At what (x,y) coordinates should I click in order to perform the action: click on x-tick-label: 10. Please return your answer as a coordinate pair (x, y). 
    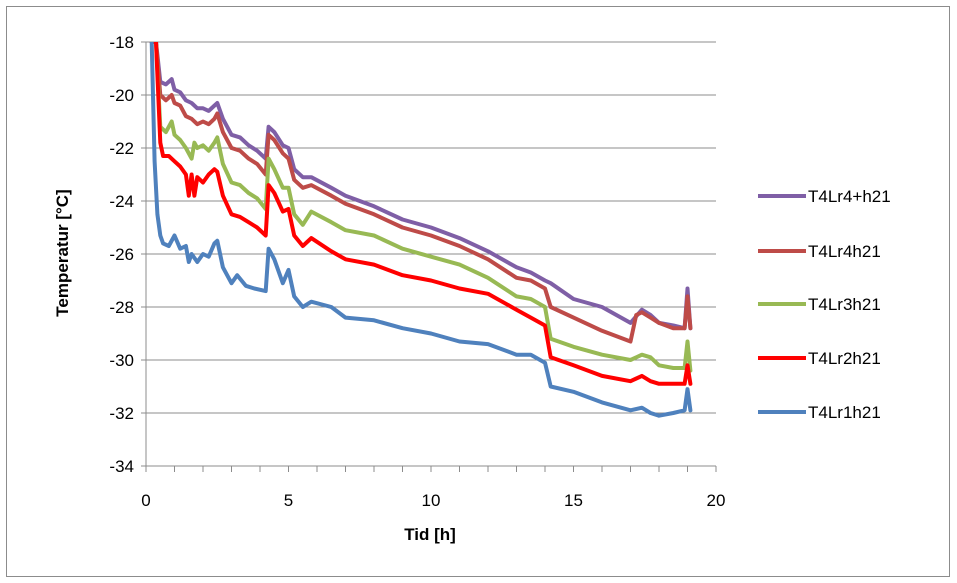
    Looking at the image, I should click on (431, 500).